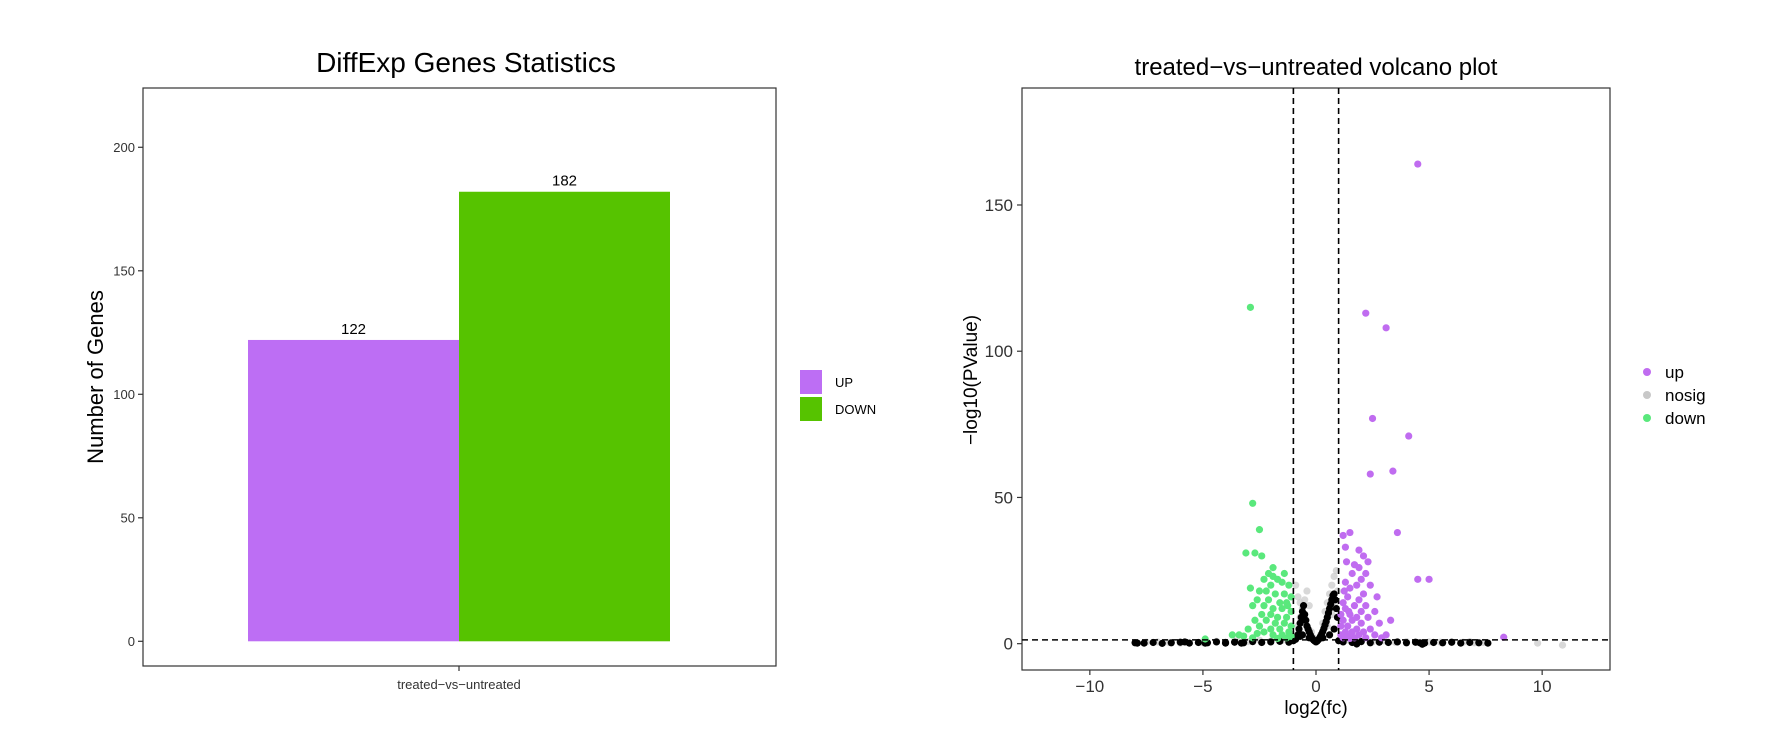  I want to click on volcano-y-tick-label: 0, so click(1008, 644).